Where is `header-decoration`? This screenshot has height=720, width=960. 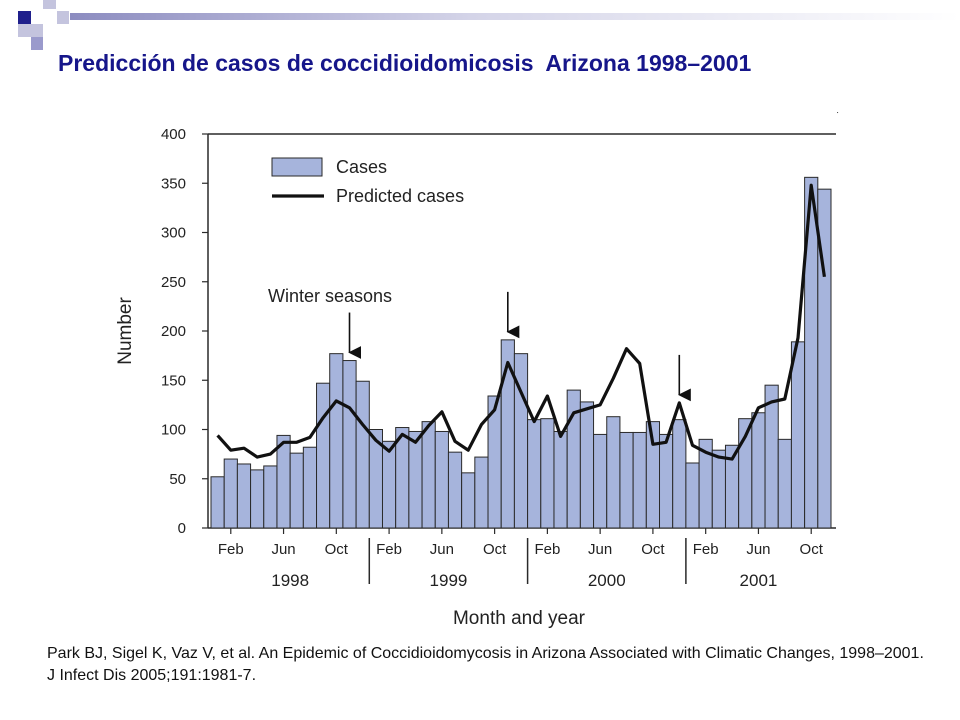
header-decoration is located at coordinates (489, 25).